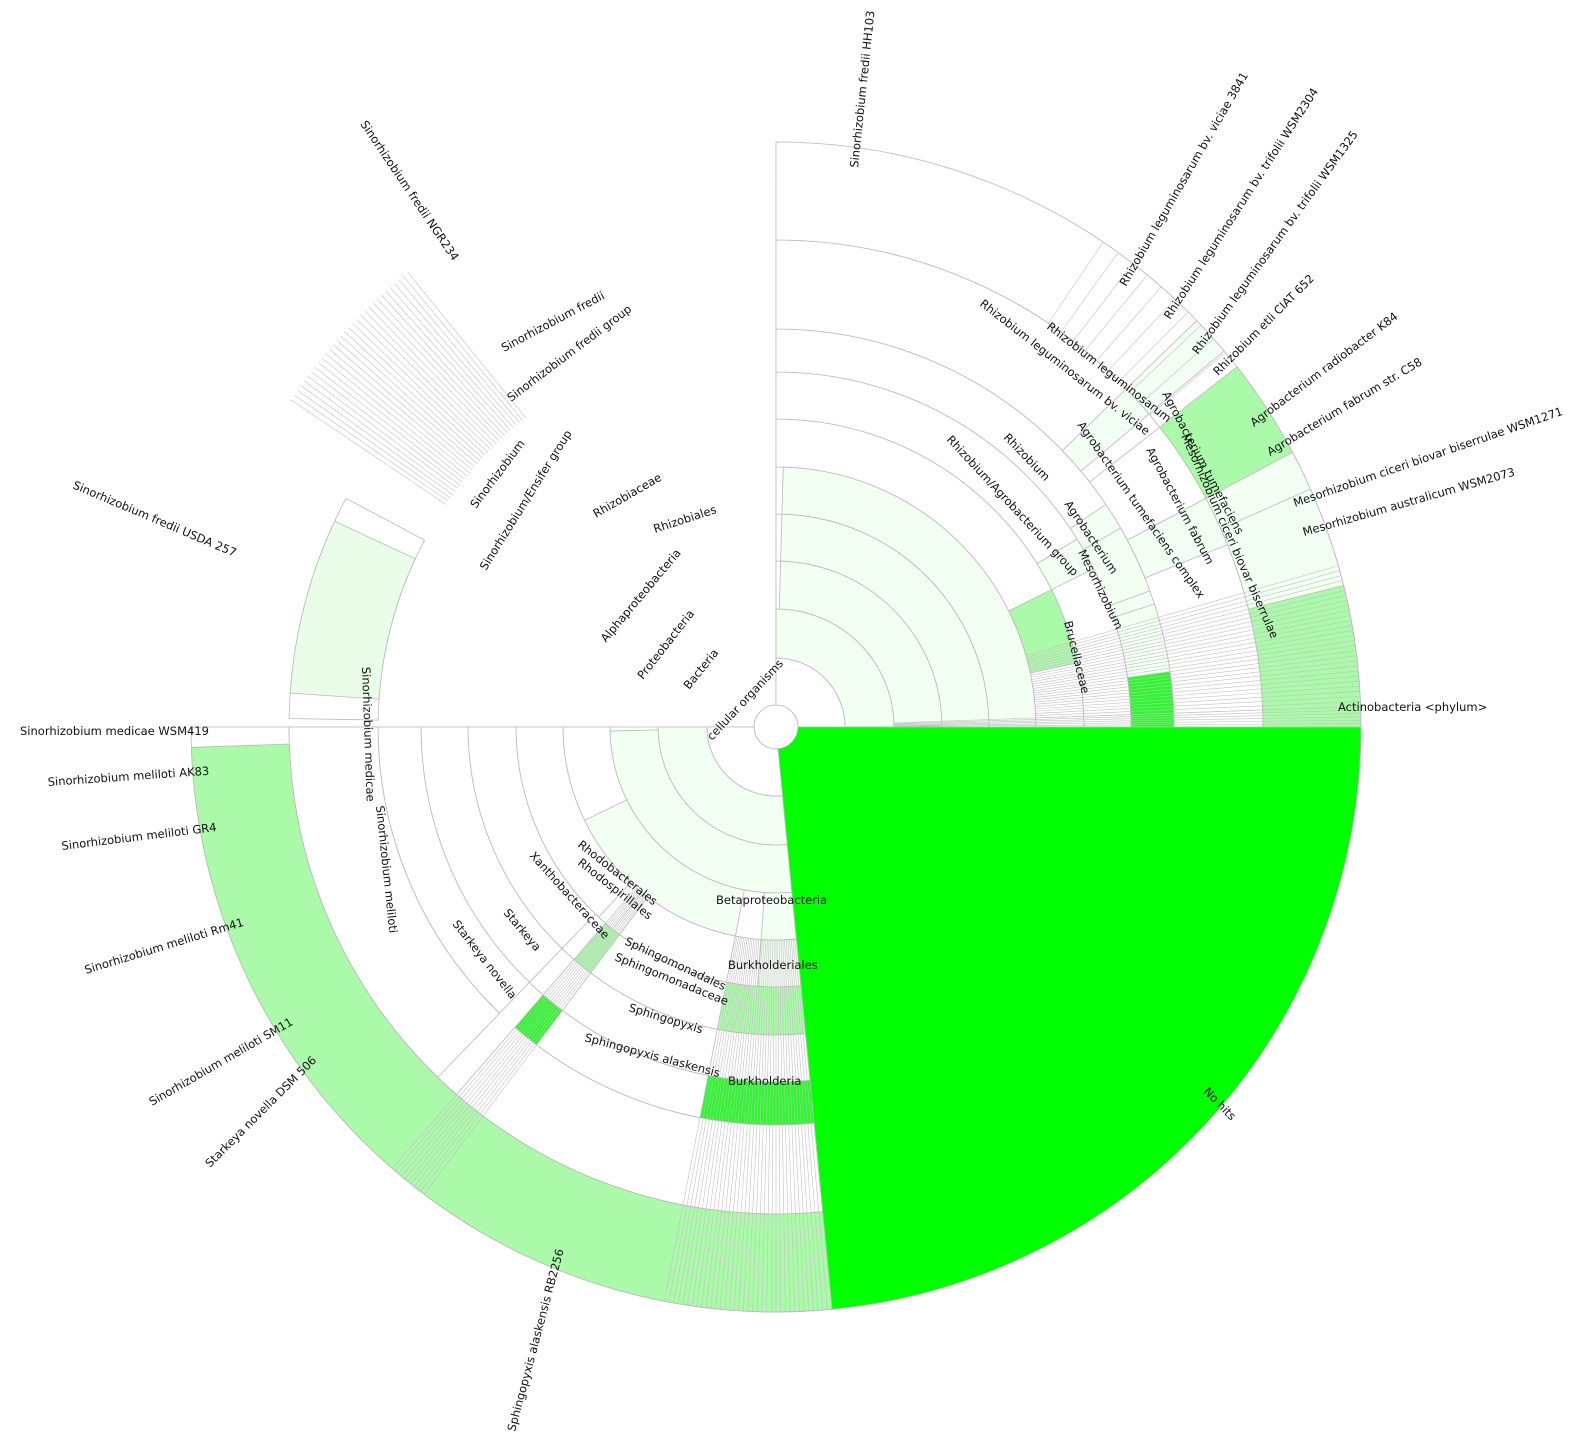  What do you see at coordinates (352, 610) in the screenshot?
I see `segment-sinorhizobium-meliloti` at bounding box center [352, 610].